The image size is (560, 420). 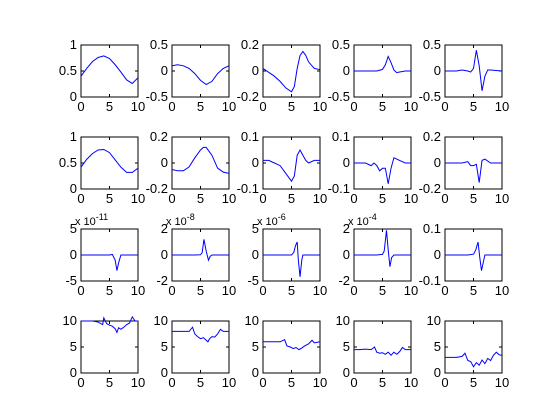 I want to click on y-exponent-label: x 10-8, so click(x=180, y=220).